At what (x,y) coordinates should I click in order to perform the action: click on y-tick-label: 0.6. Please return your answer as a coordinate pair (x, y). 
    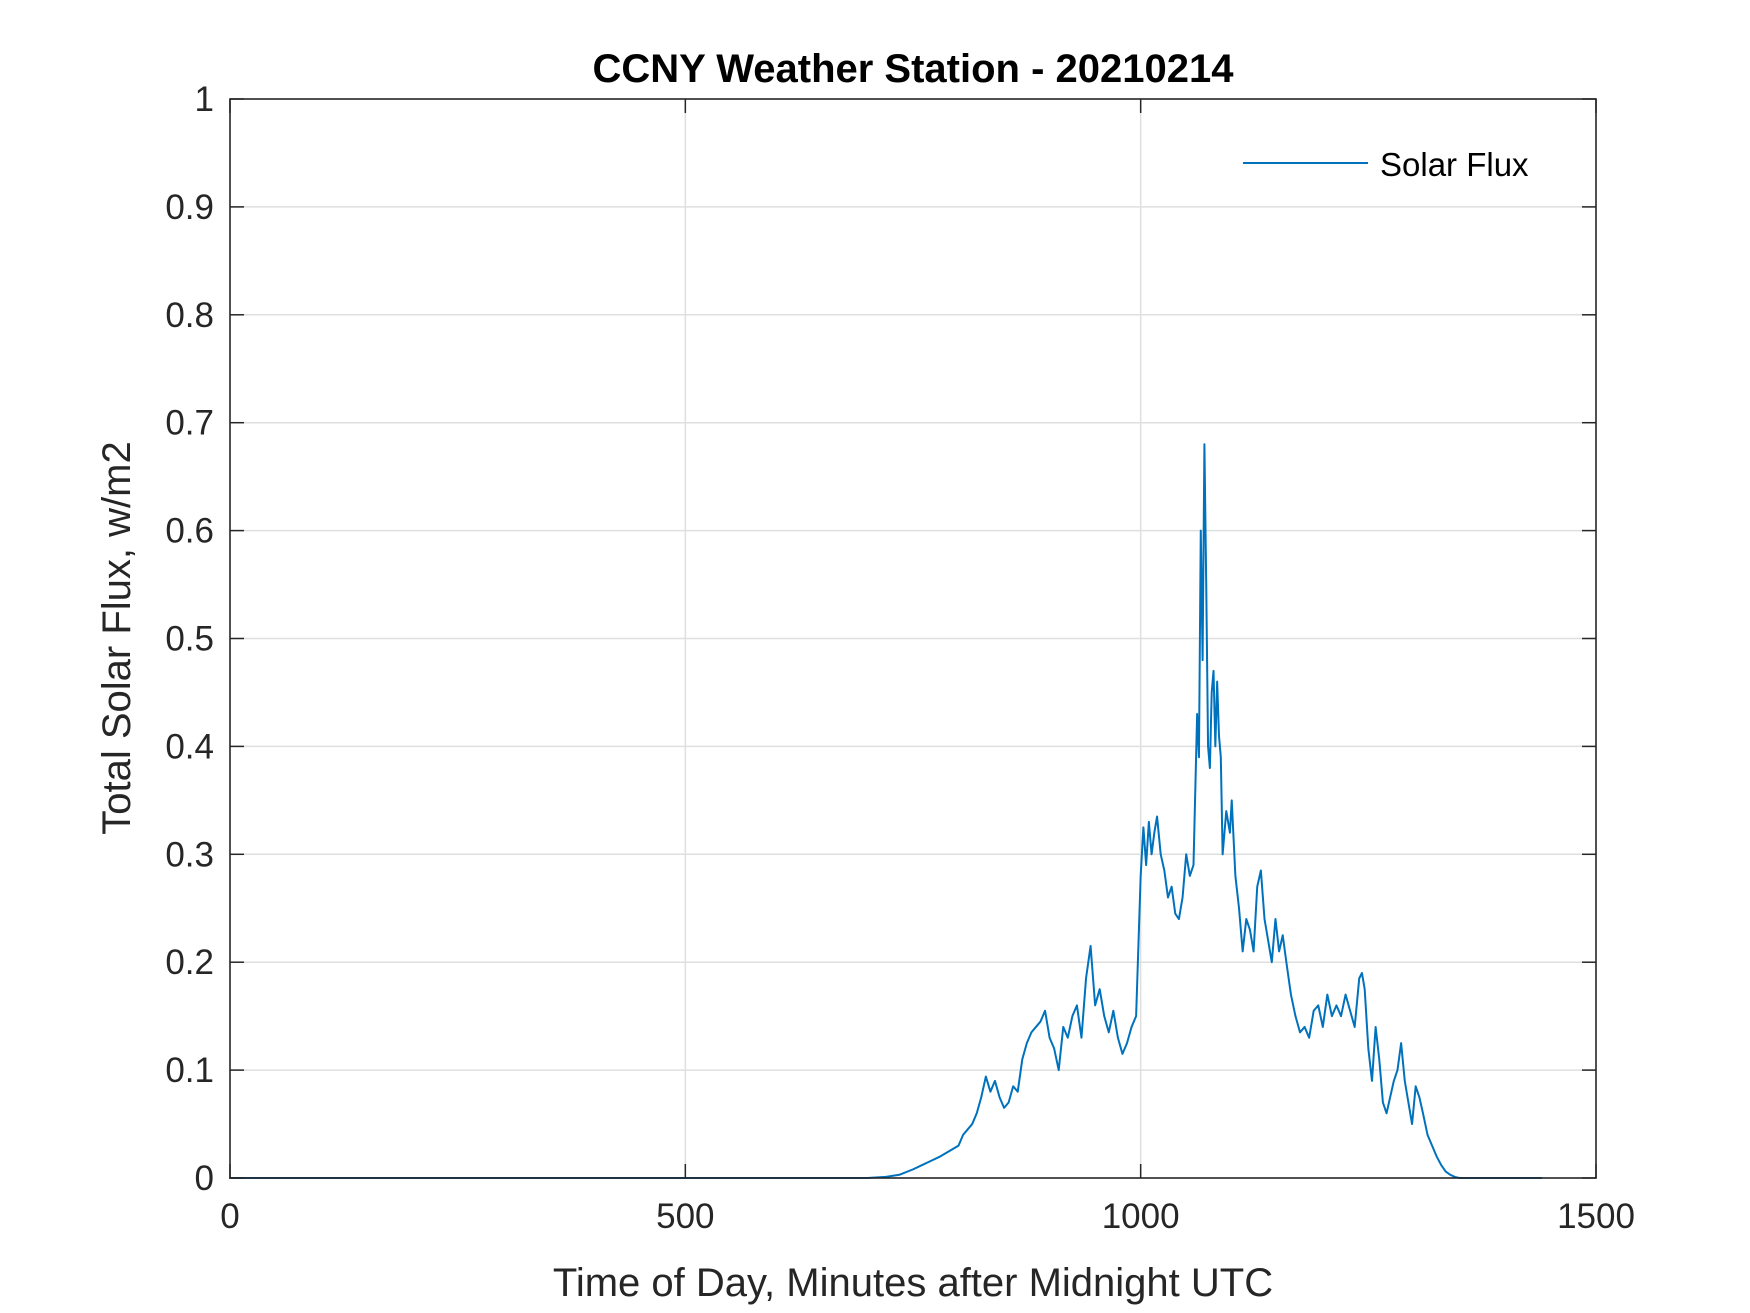
    Looking at the image, I should click on (189, 531).